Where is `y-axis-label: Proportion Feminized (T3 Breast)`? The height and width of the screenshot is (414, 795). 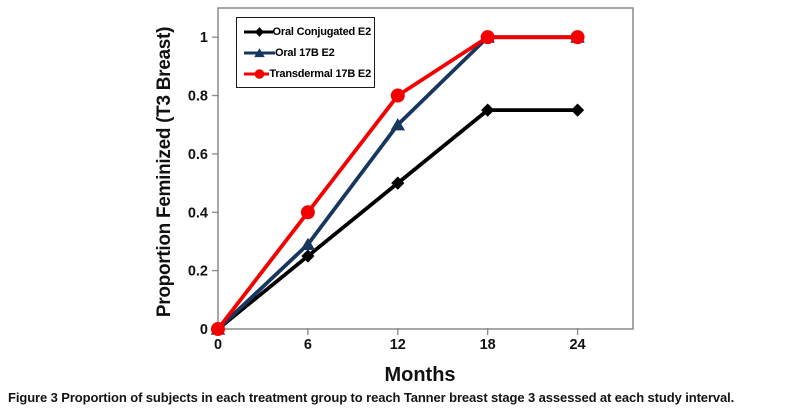 y-axis-label: Proportion Feminized (T3 Breast) is located at coordinates (164, 172).